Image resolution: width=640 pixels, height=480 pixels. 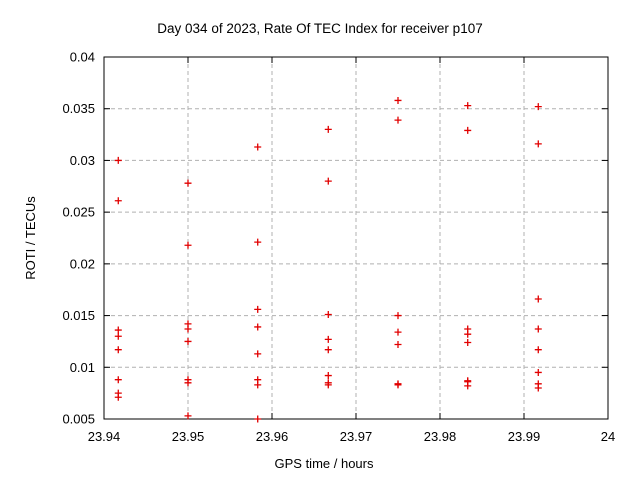 I want to click on x-tick-label: 23.96, so click(x=272, y=436).